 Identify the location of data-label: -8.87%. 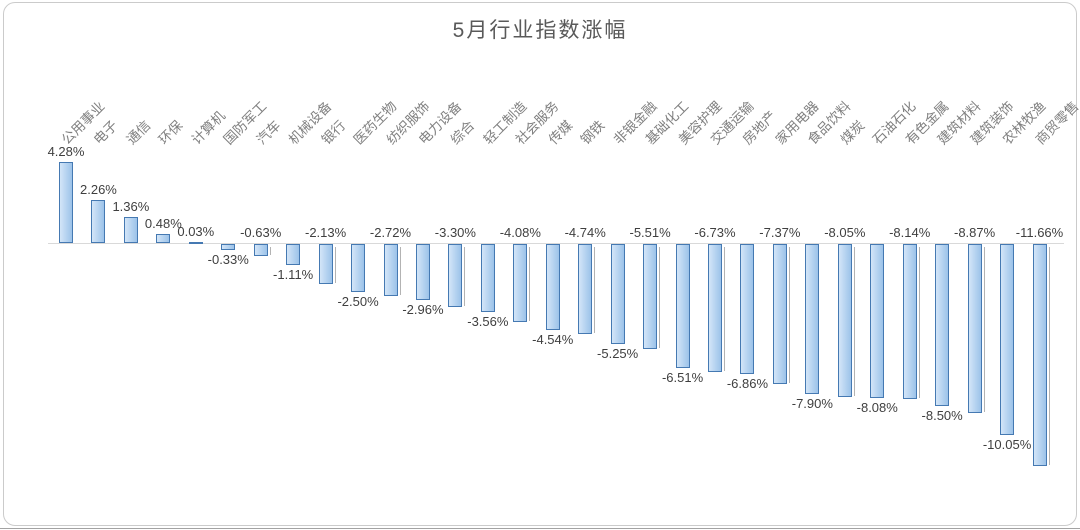
(974, 232).